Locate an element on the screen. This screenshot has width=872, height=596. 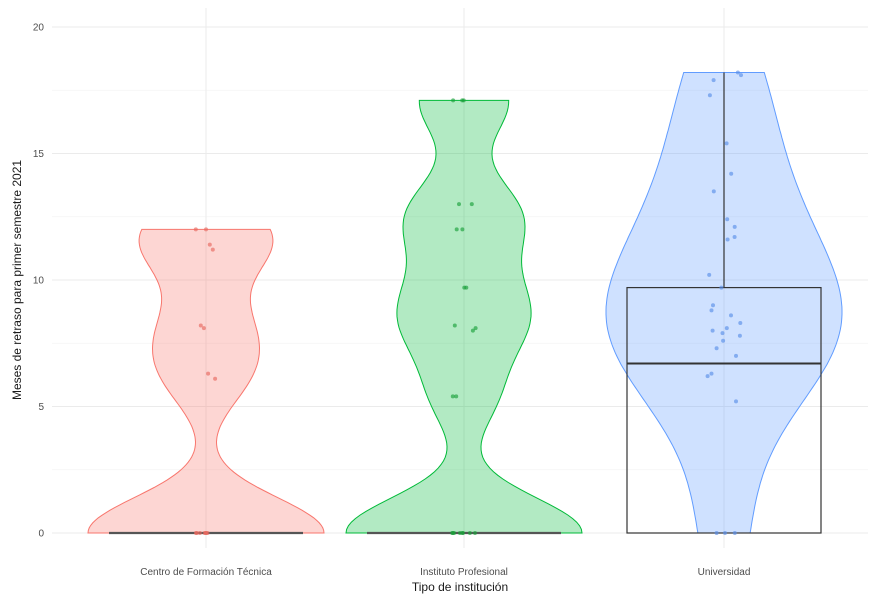
y-tick-label: 15 is located at coordinates (39, 154).